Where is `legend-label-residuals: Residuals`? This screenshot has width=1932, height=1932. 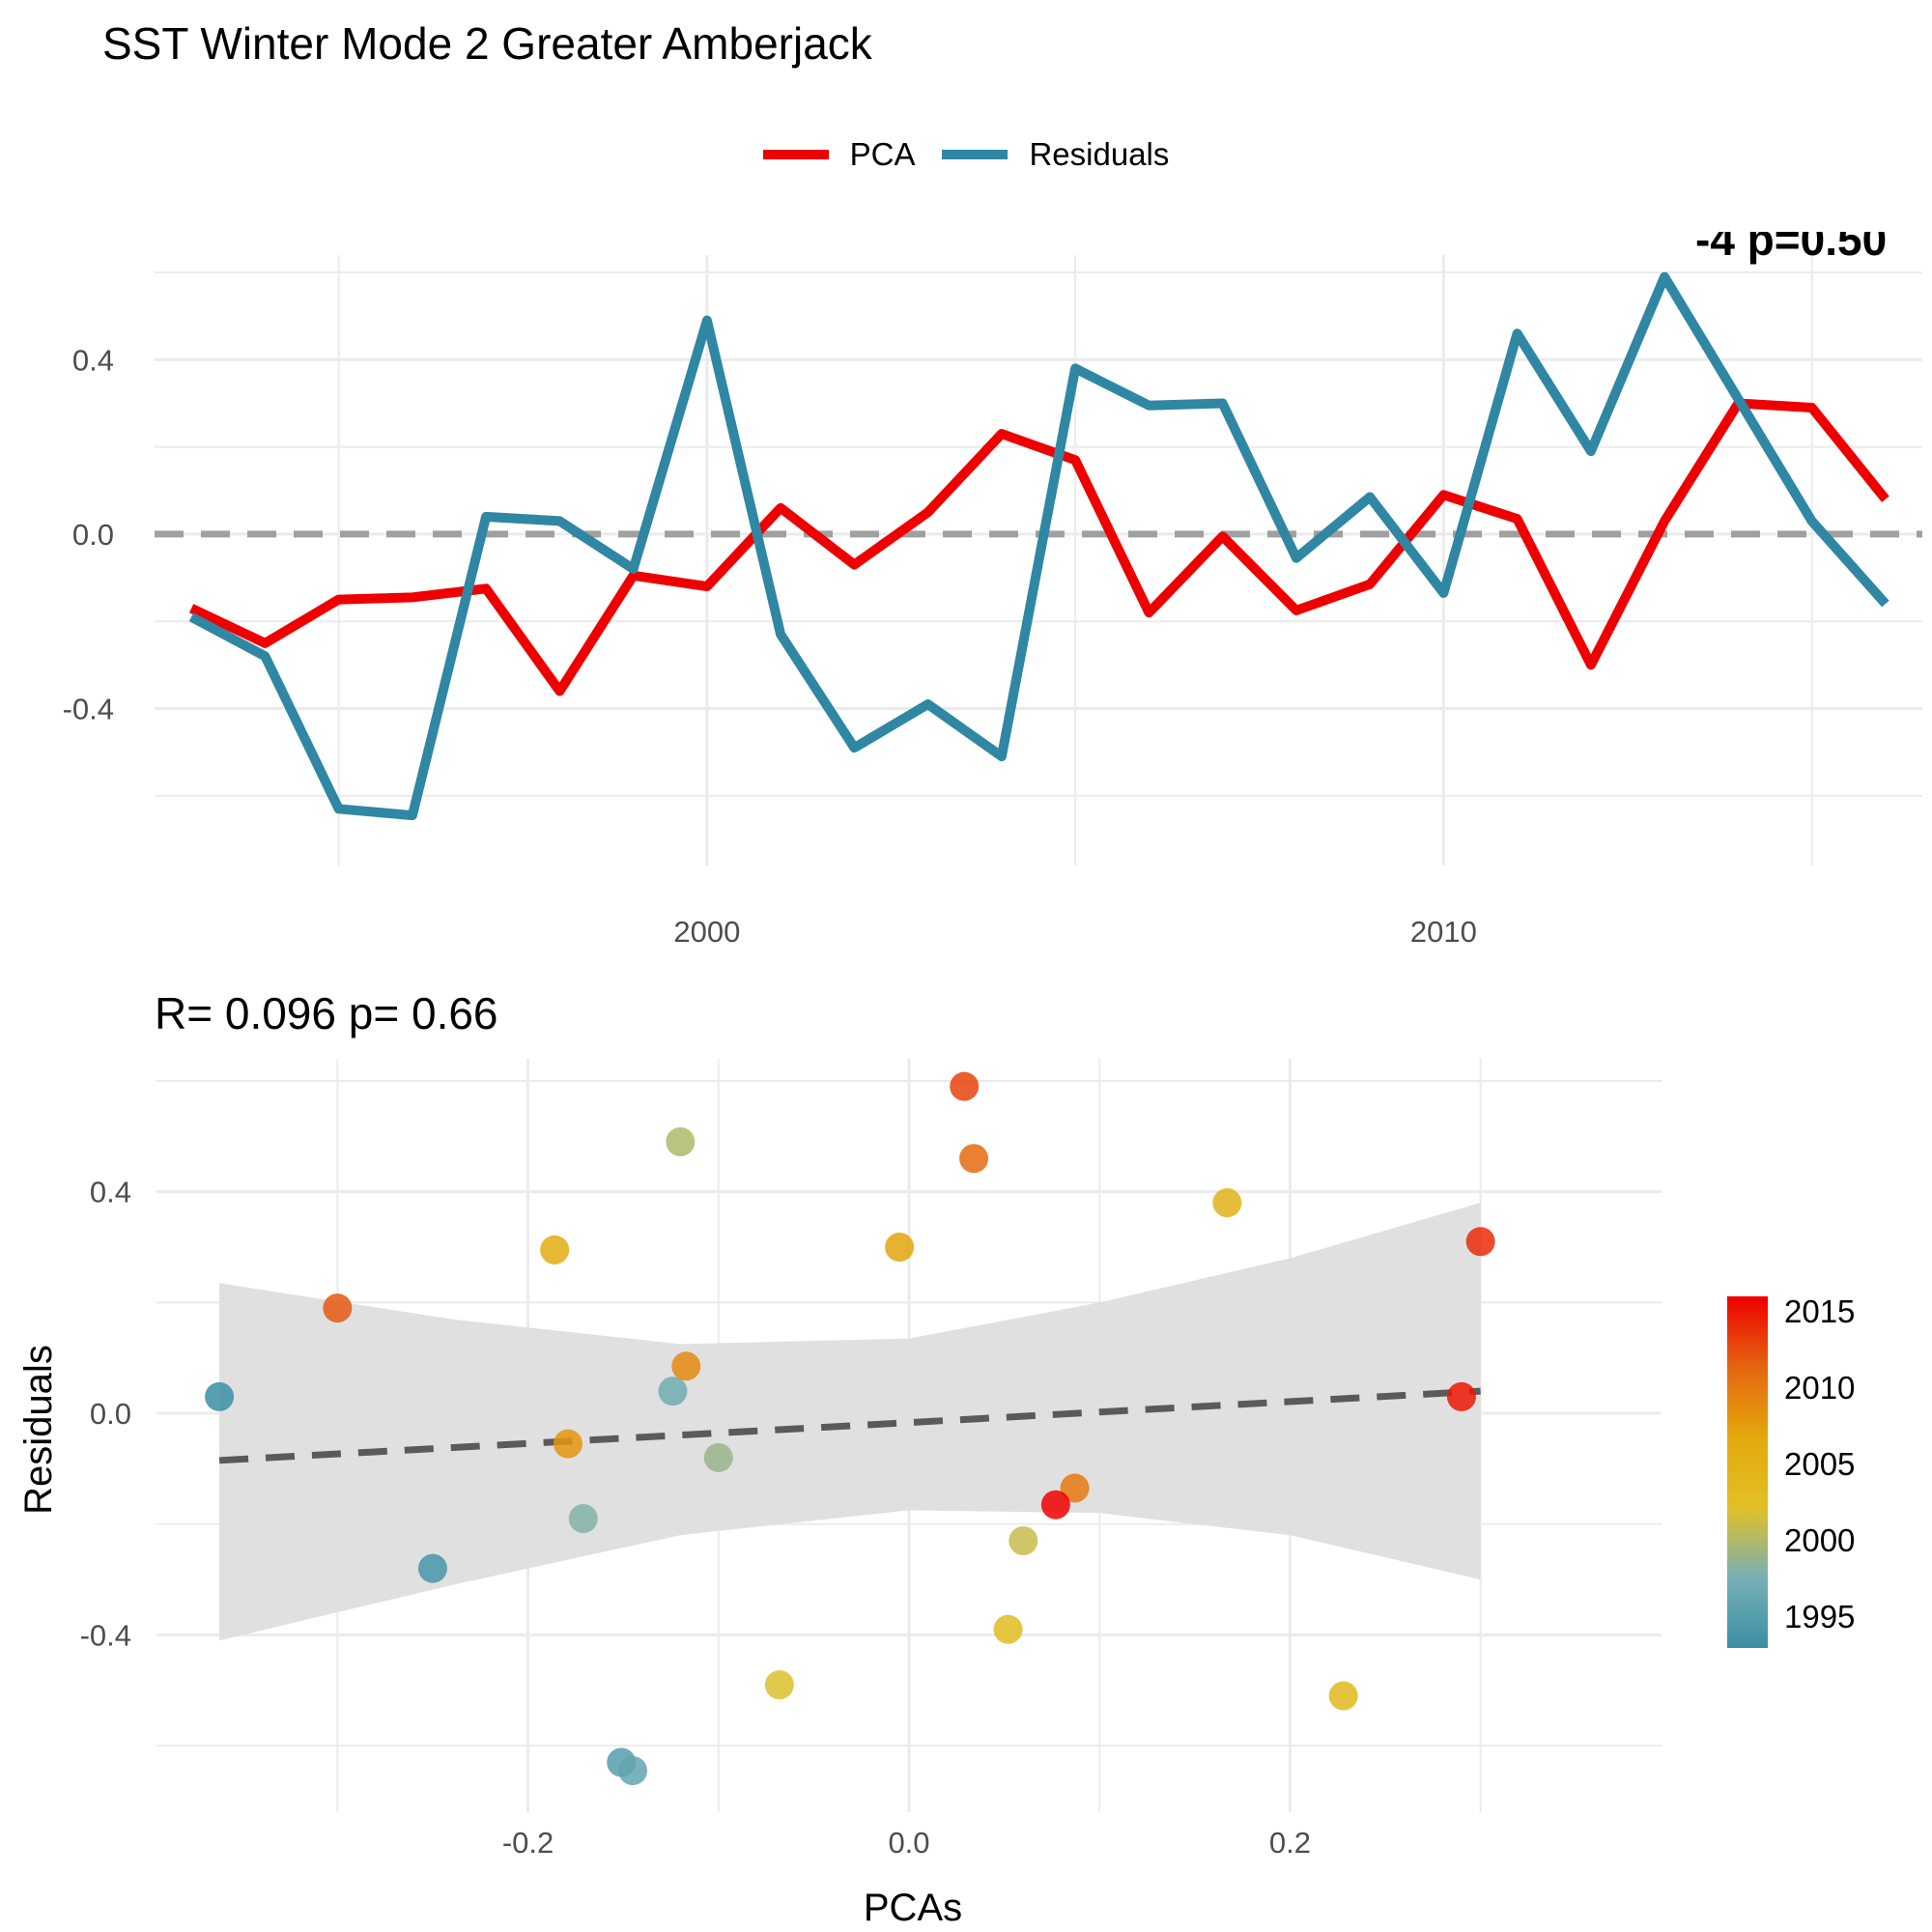
legend-label-residuals: Residuals is located at coordinates (1099, 154).